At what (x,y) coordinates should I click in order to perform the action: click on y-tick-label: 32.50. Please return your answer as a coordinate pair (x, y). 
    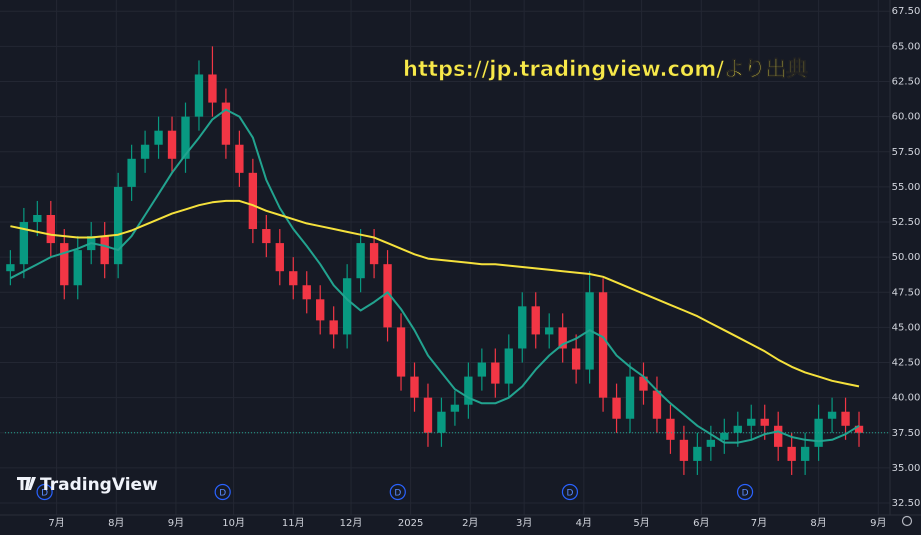
    Looking at the image, I should click on (906, 503).